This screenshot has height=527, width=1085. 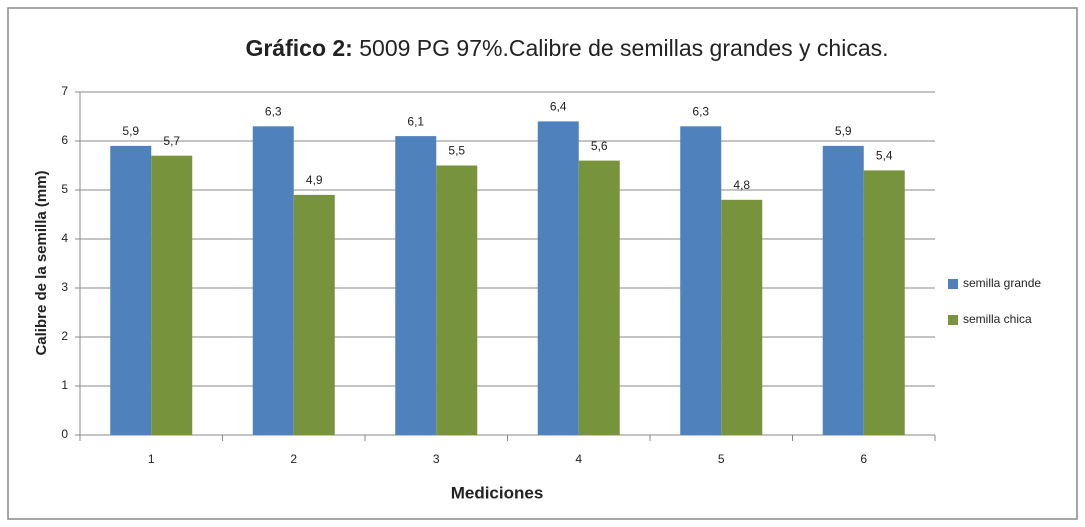 What do you see at coordinates (1002, 283) in the screenshot?
I see `legend-label: semilla grande` at bounding box center [1002, 283].